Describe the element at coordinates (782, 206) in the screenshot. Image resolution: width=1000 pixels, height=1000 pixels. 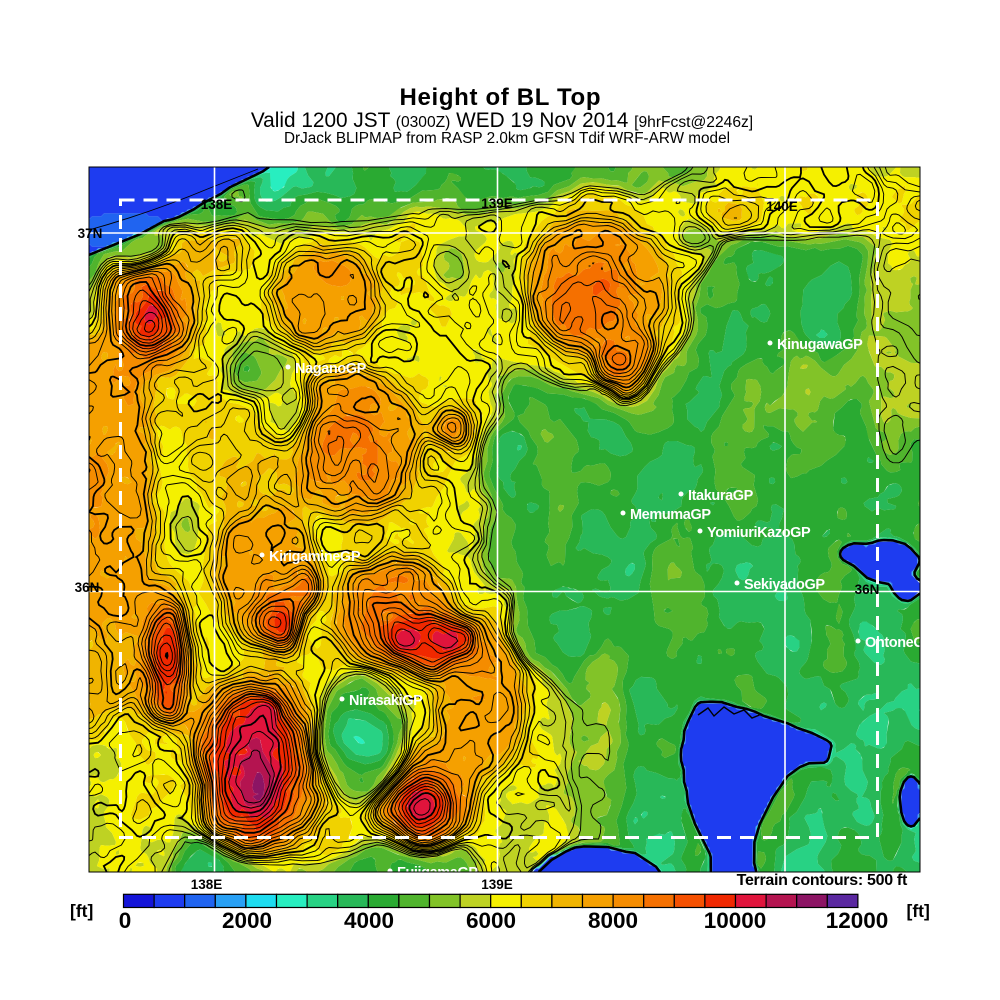
I see `svg-text: 140E` at that location.